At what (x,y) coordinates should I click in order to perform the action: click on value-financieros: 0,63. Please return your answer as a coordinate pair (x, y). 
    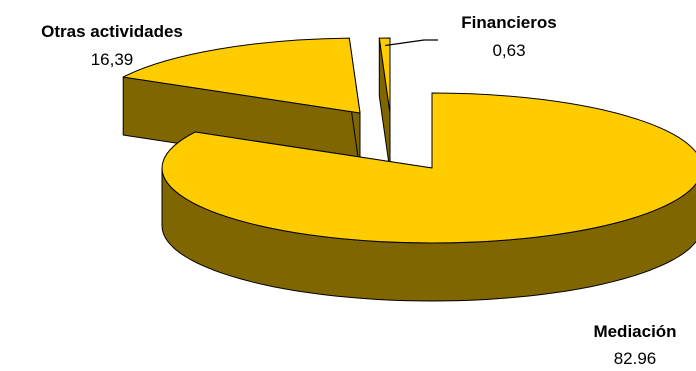
    Looking at the image, I should click on (508, 50).